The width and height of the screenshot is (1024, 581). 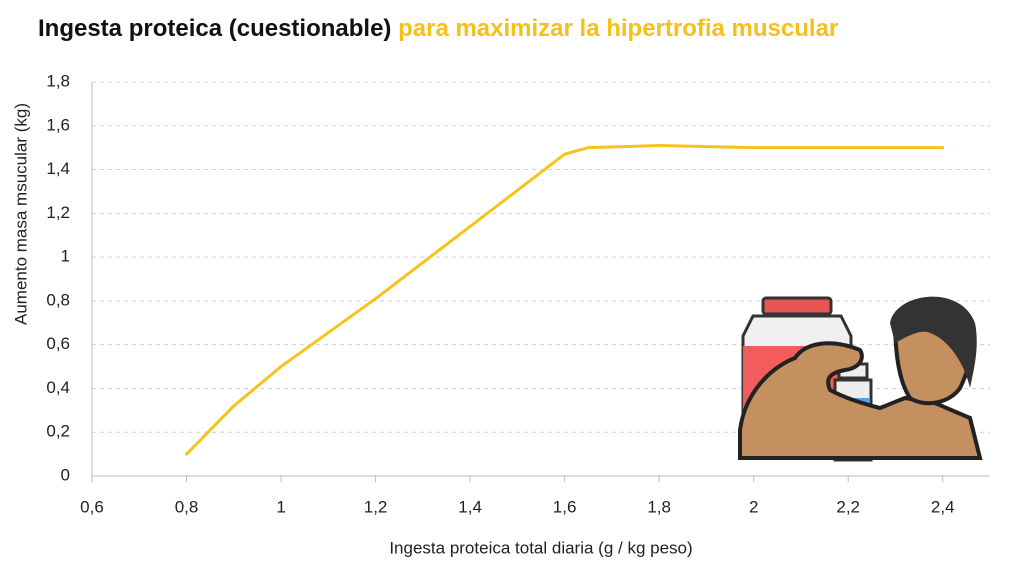 What do you see at coordinates (659, 506) in the screenshot?
I see `x-tick-label: 1,8` at bounding box center [659, 506].